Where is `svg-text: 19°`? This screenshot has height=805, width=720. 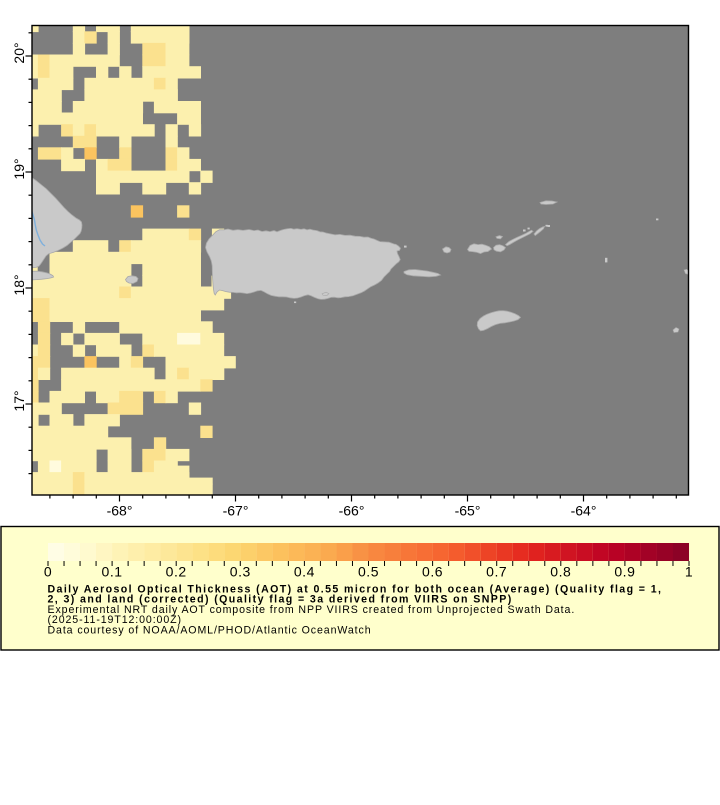 svg-text: 19° is located at coordinates (19, 168).